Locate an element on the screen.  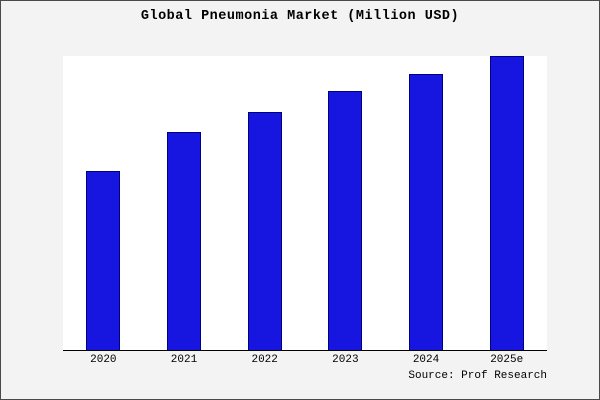
bar-2021 is located at coordinates (184, 241).